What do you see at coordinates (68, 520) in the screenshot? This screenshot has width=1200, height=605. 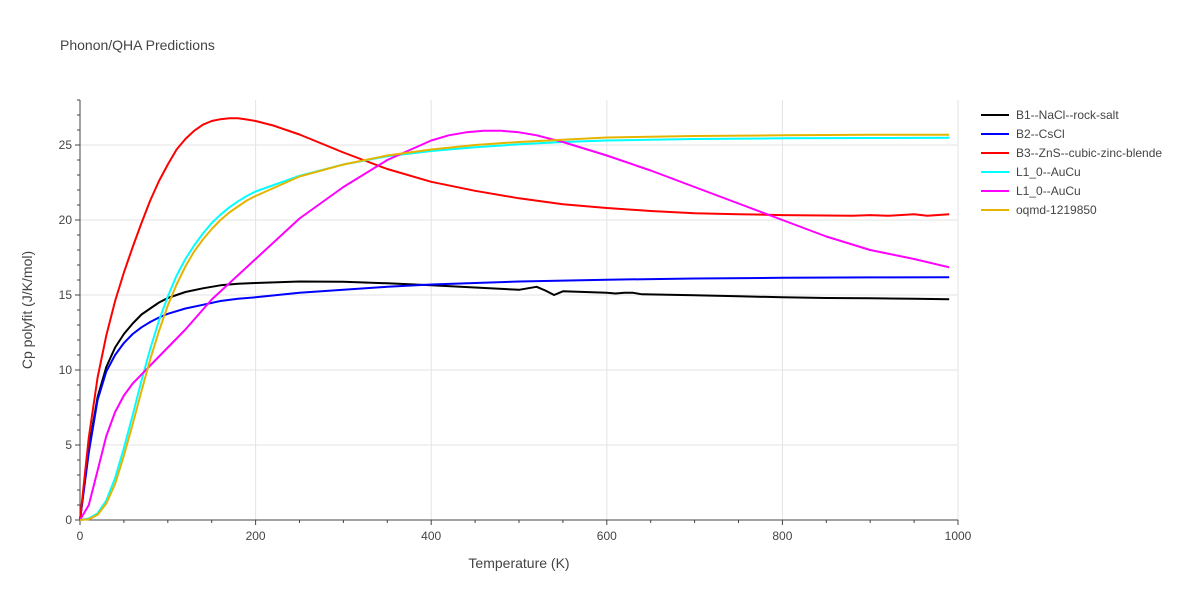 I see `y-tick-label: 0` at bounding box center [68, 520].